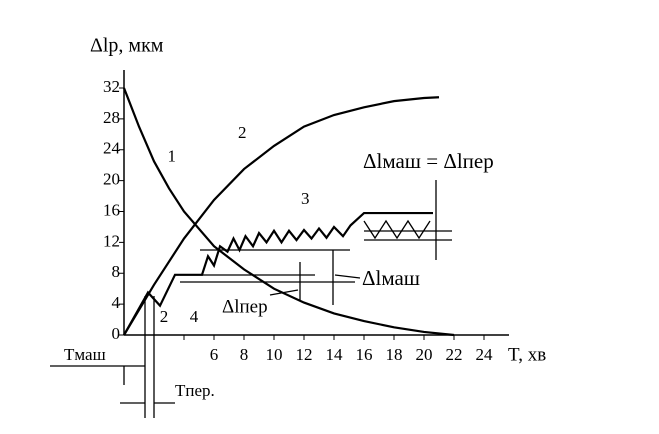  What do you see at coordinates (391, 278) in the screenshot?
I see `annotation: Δlмаш` at bounding box center [391, 278].